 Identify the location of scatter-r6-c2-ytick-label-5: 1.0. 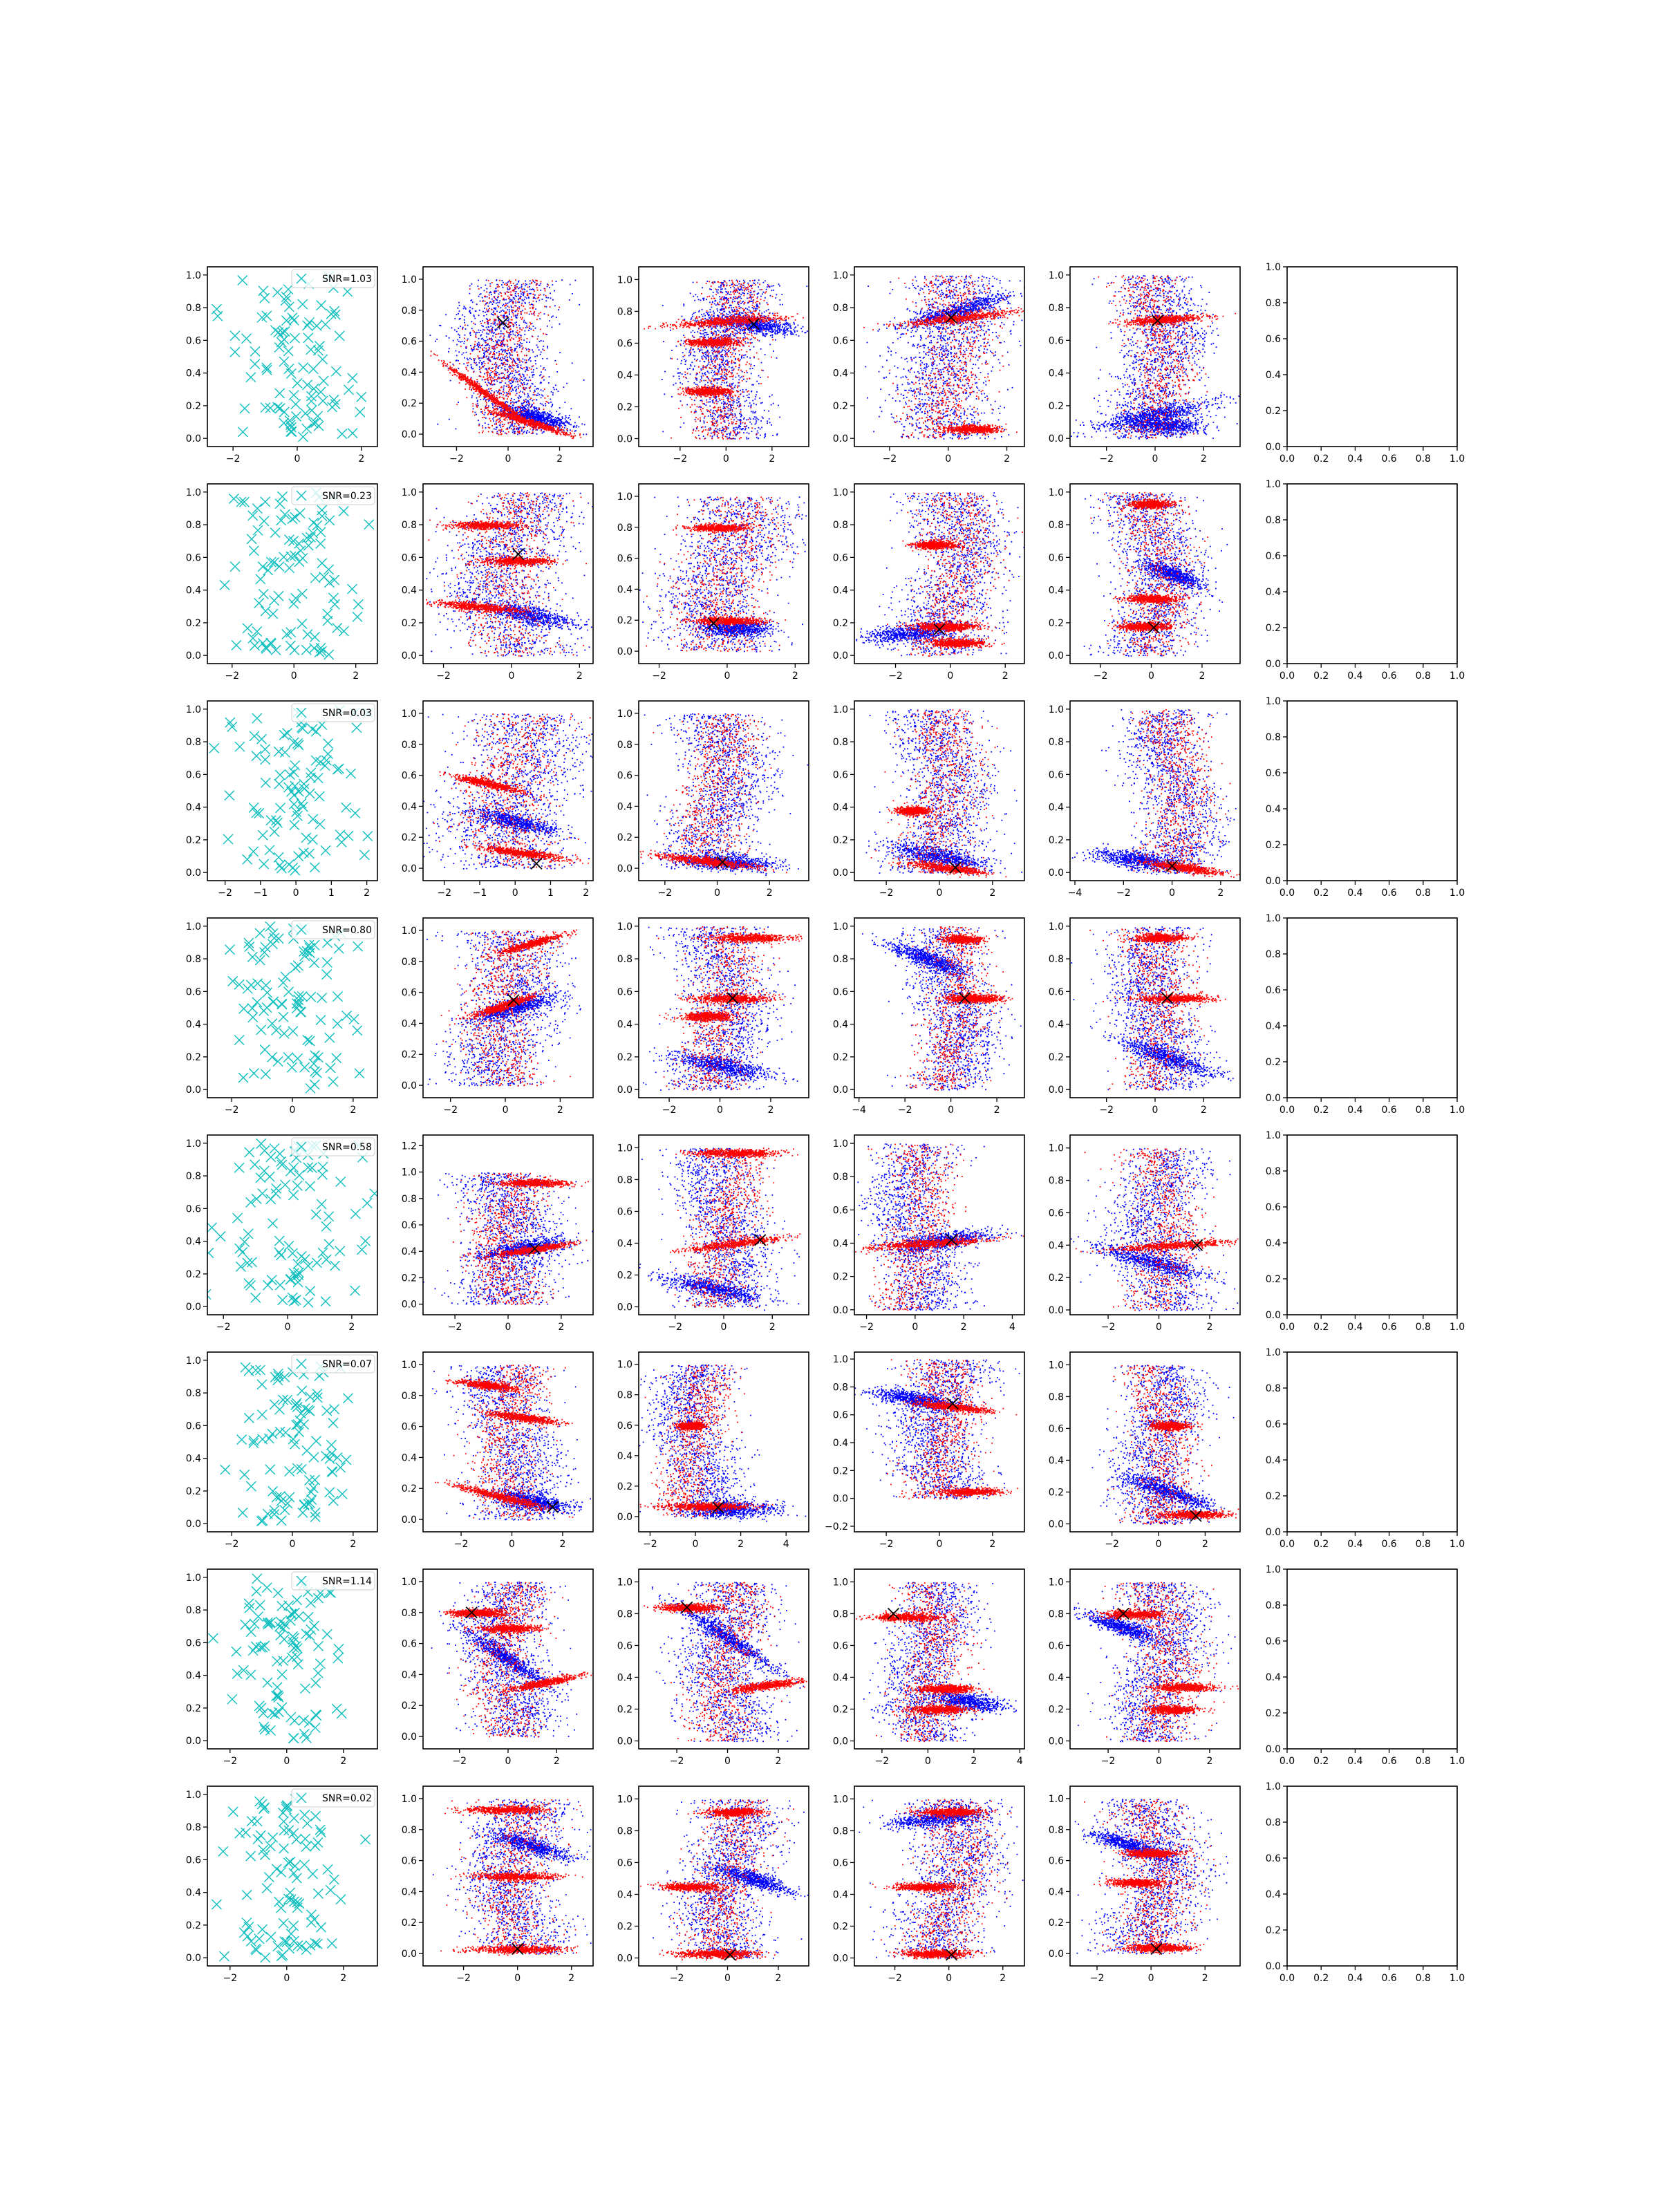
(409, 1365).